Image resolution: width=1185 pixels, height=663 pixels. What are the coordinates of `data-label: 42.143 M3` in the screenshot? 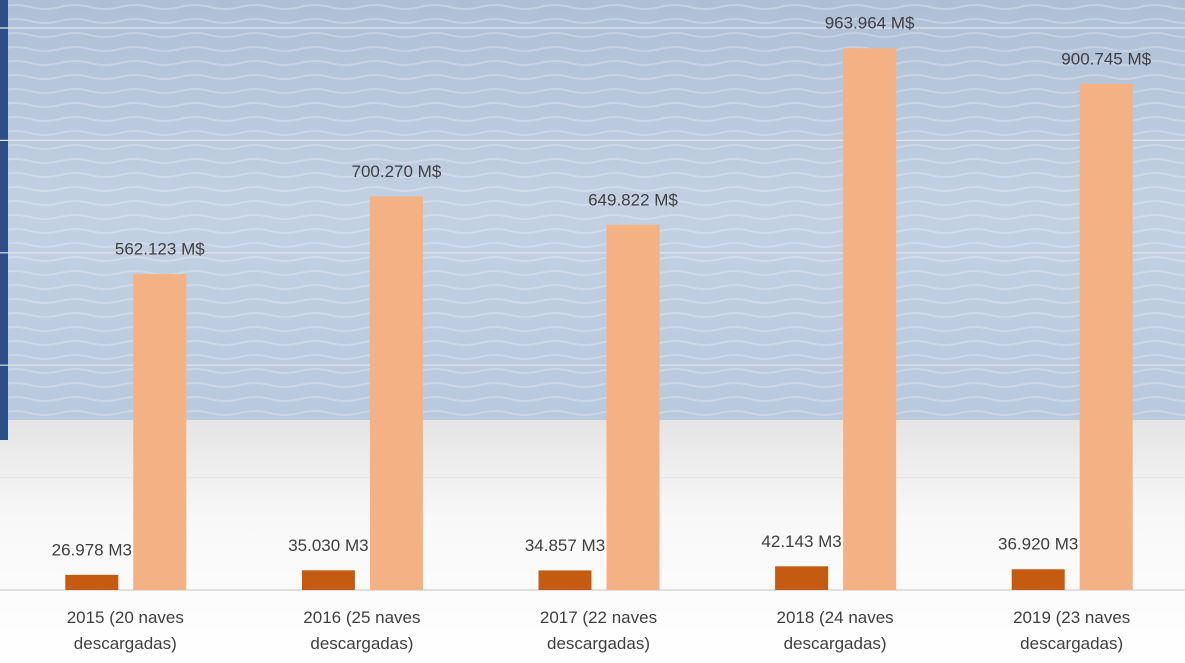 It's located at (801, 541).